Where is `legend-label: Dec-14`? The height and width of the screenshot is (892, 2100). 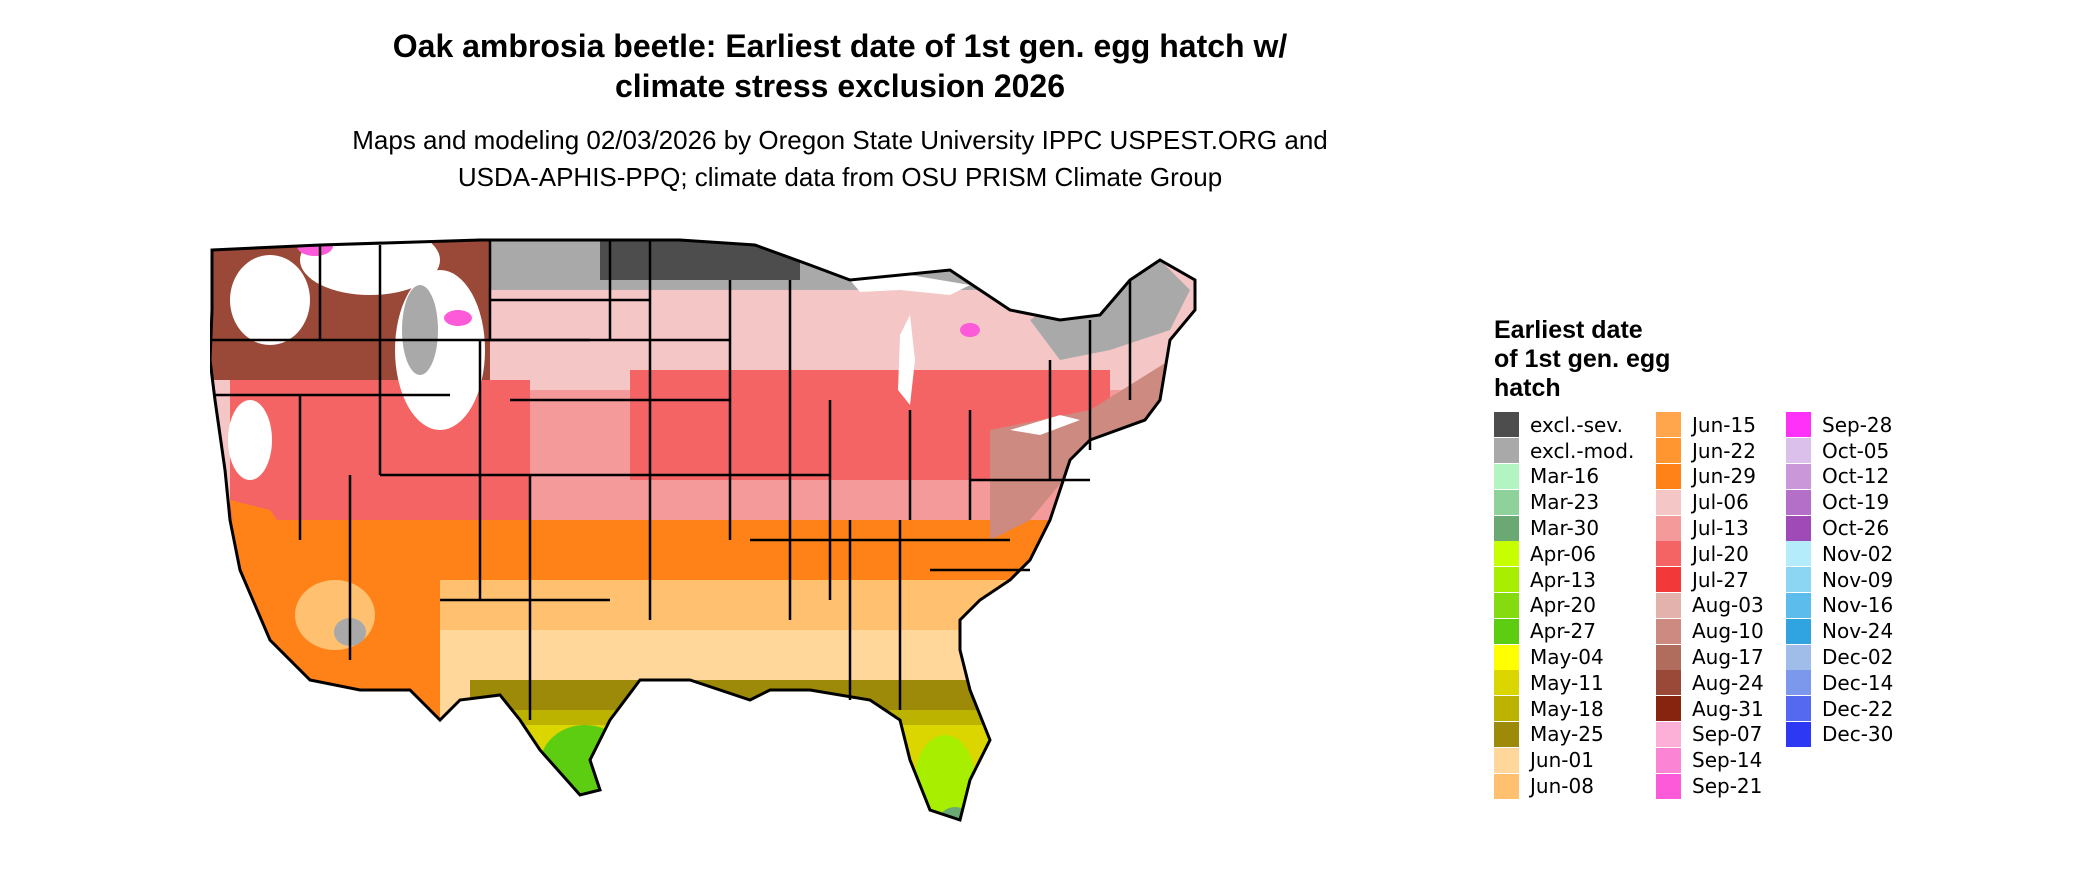 legend-label: Dec-14 is located at coordinates (1858, 682).